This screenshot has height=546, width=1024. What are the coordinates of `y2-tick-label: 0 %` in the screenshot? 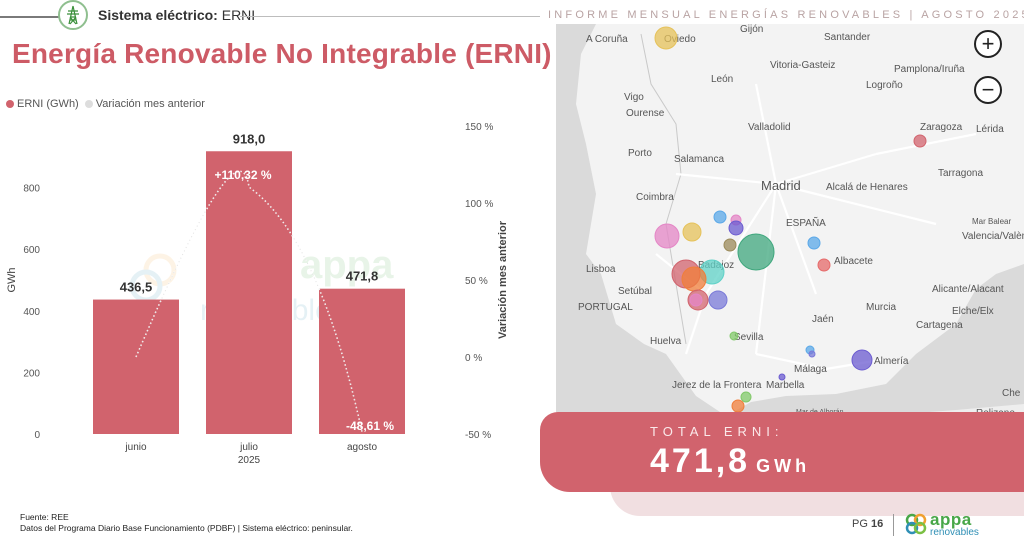 It's located at (473, 358).